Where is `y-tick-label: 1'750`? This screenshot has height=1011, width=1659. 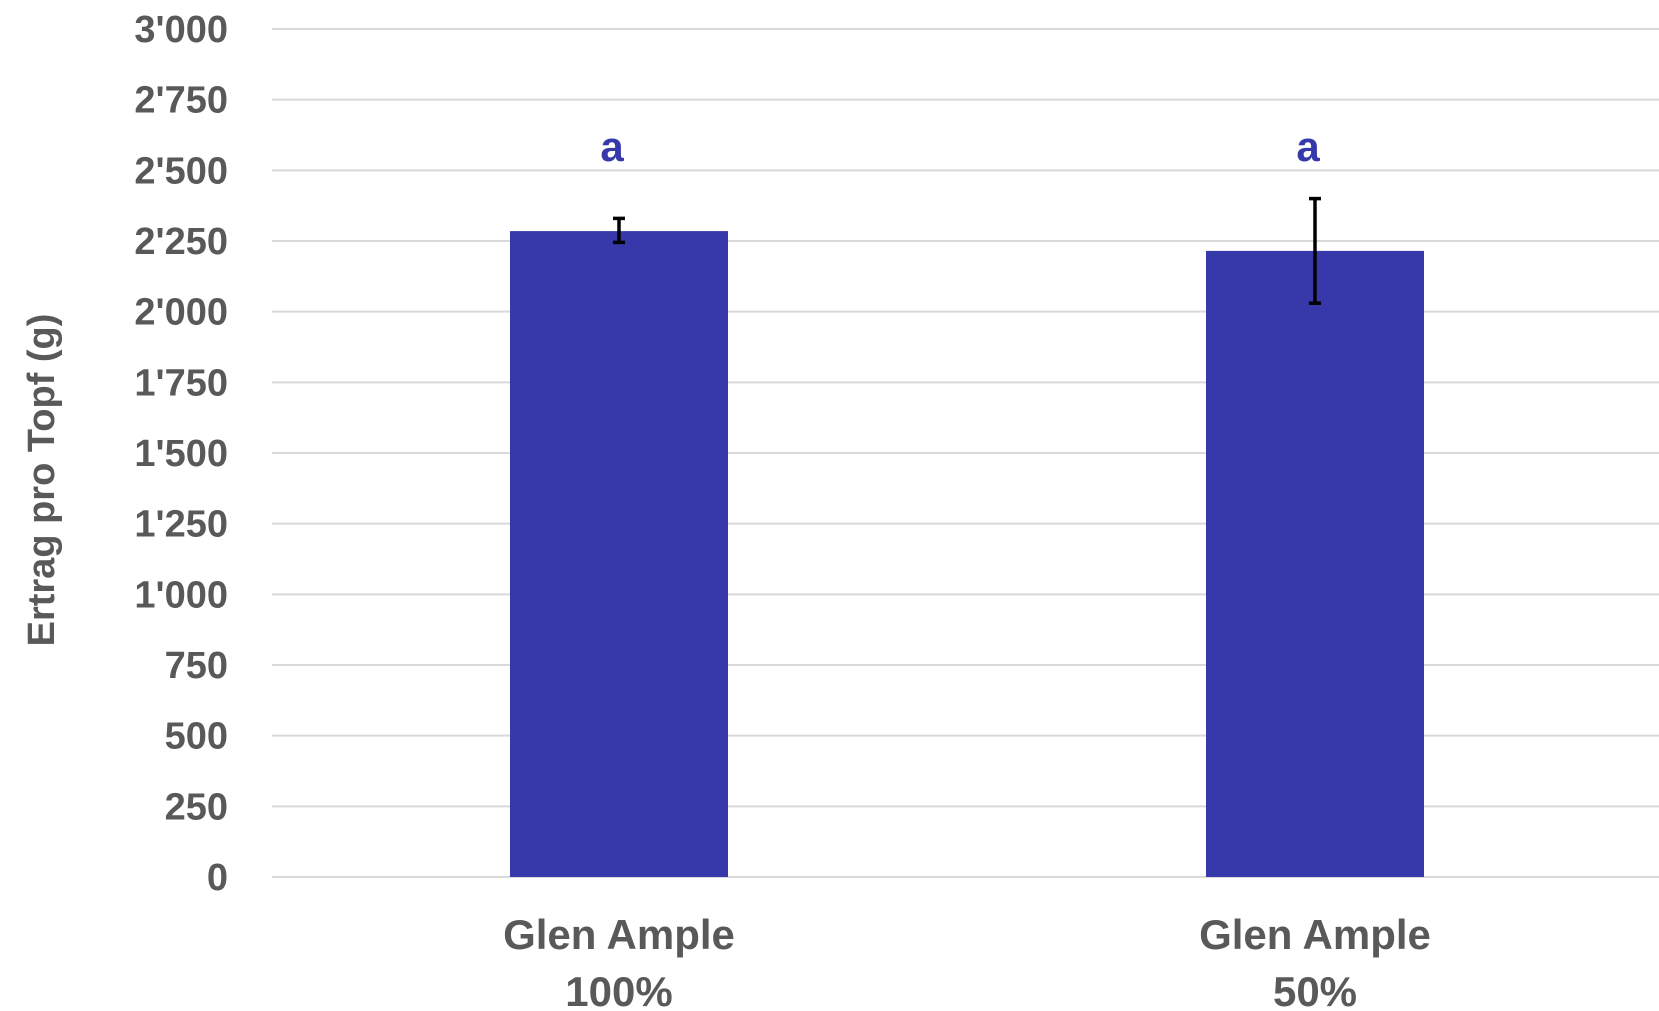 y-tick-label: 1'750 is located at coordinates (181, 383).